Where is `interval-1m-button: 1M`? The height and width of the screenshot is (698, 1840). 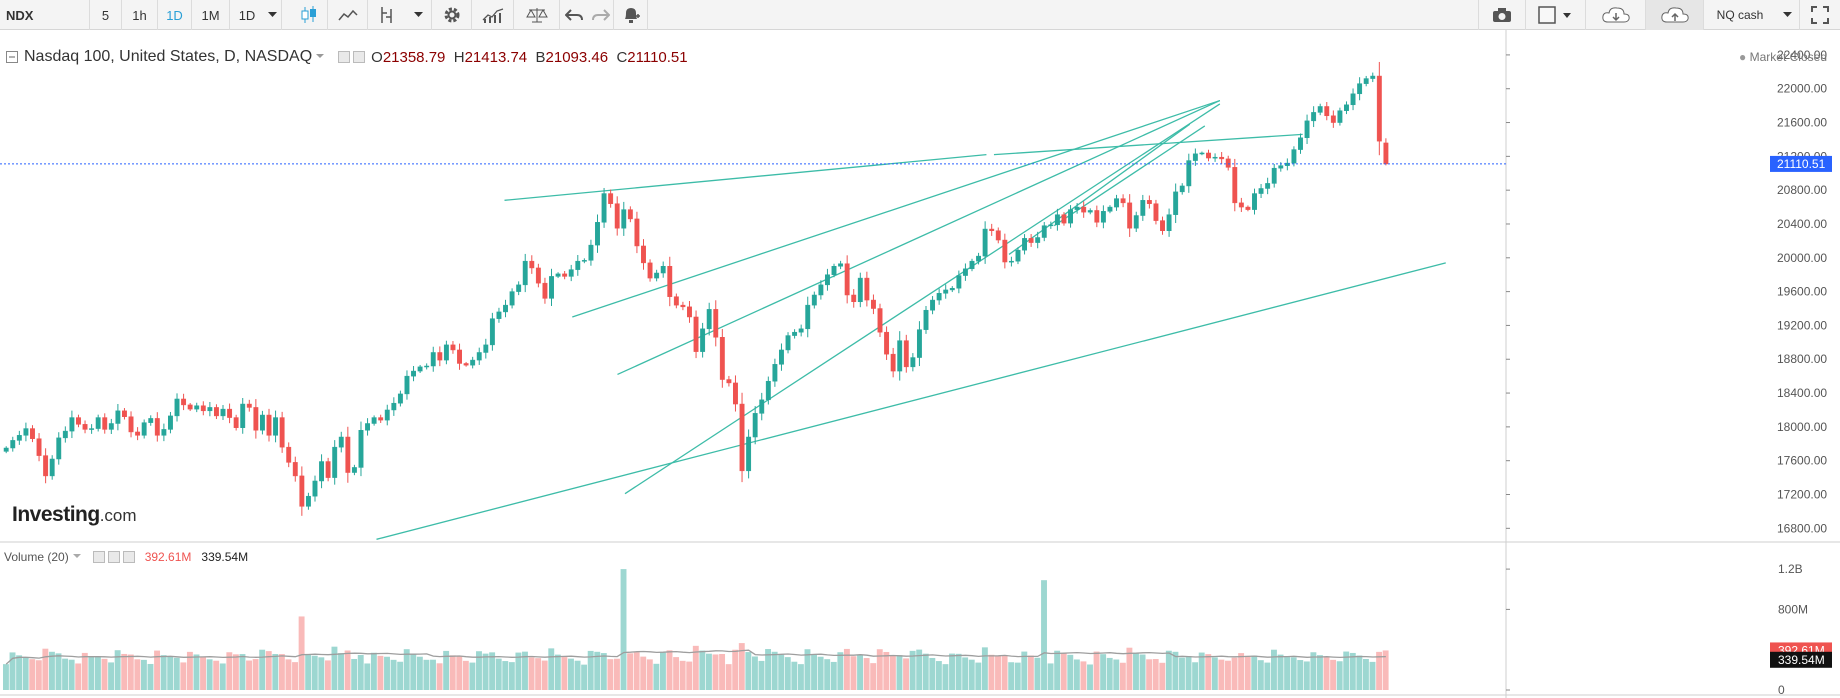 interval-1m-button: 1M is located at coordinates (211, 15).